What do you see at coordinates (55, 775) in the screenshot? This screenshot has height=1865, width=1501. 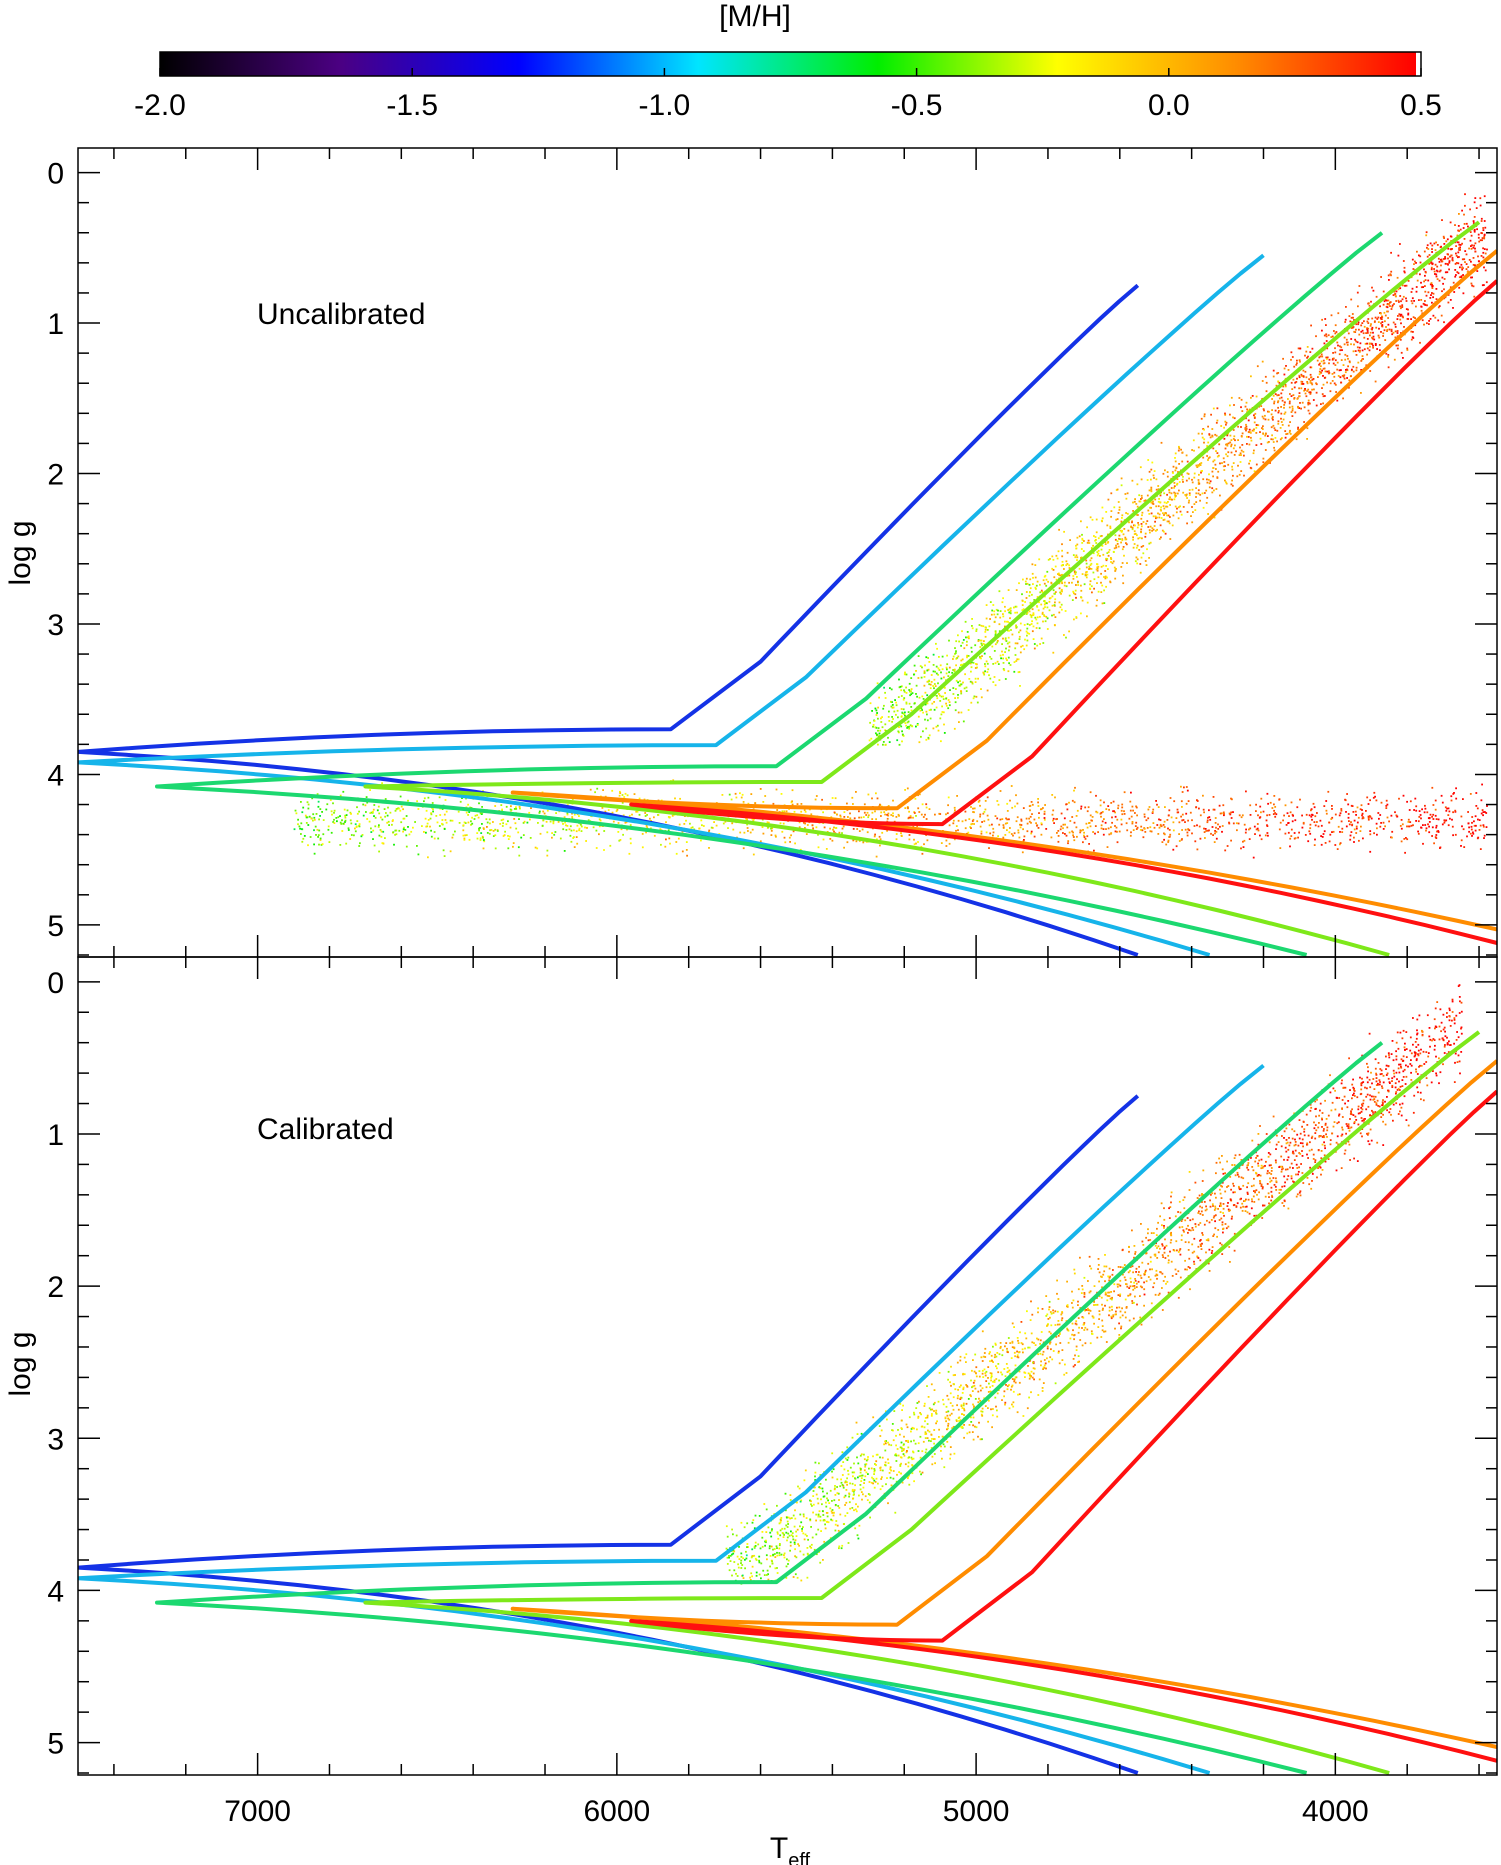 I see `y-tick-label: 4` at bounding box center [55, 775].